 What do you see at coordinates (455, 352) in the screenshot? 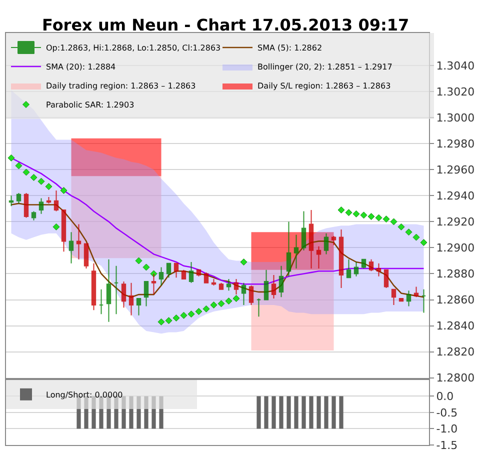
I see `y-tick-label: 1.2820` at bounding box center [455, 352].